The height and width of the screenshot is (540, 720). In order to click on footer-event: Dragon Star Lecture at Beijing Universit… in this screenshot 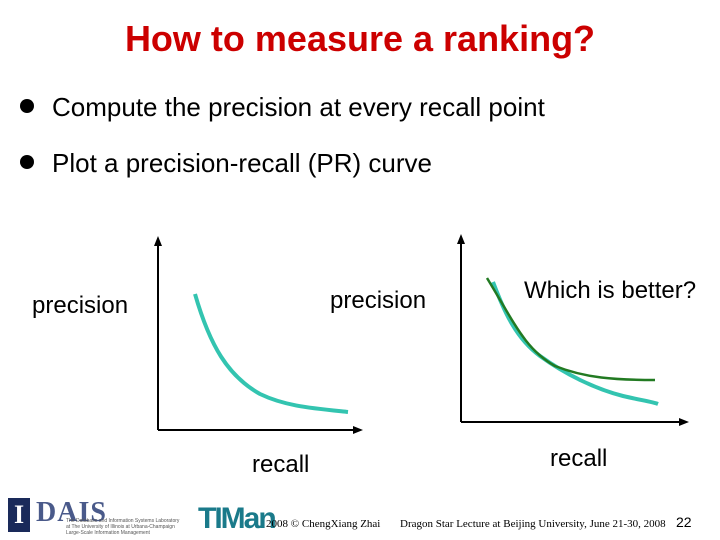, I will do `click(533, 524)`.